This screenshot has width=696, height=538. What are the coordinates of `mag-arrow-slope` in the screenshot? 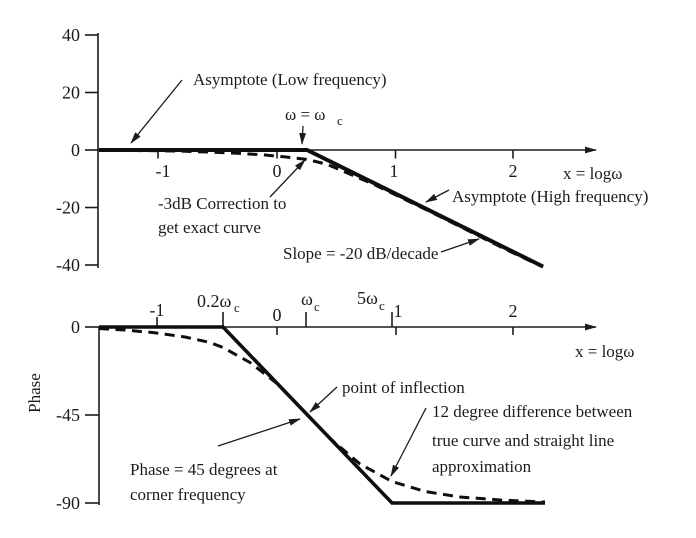 It's located at (460, 245).